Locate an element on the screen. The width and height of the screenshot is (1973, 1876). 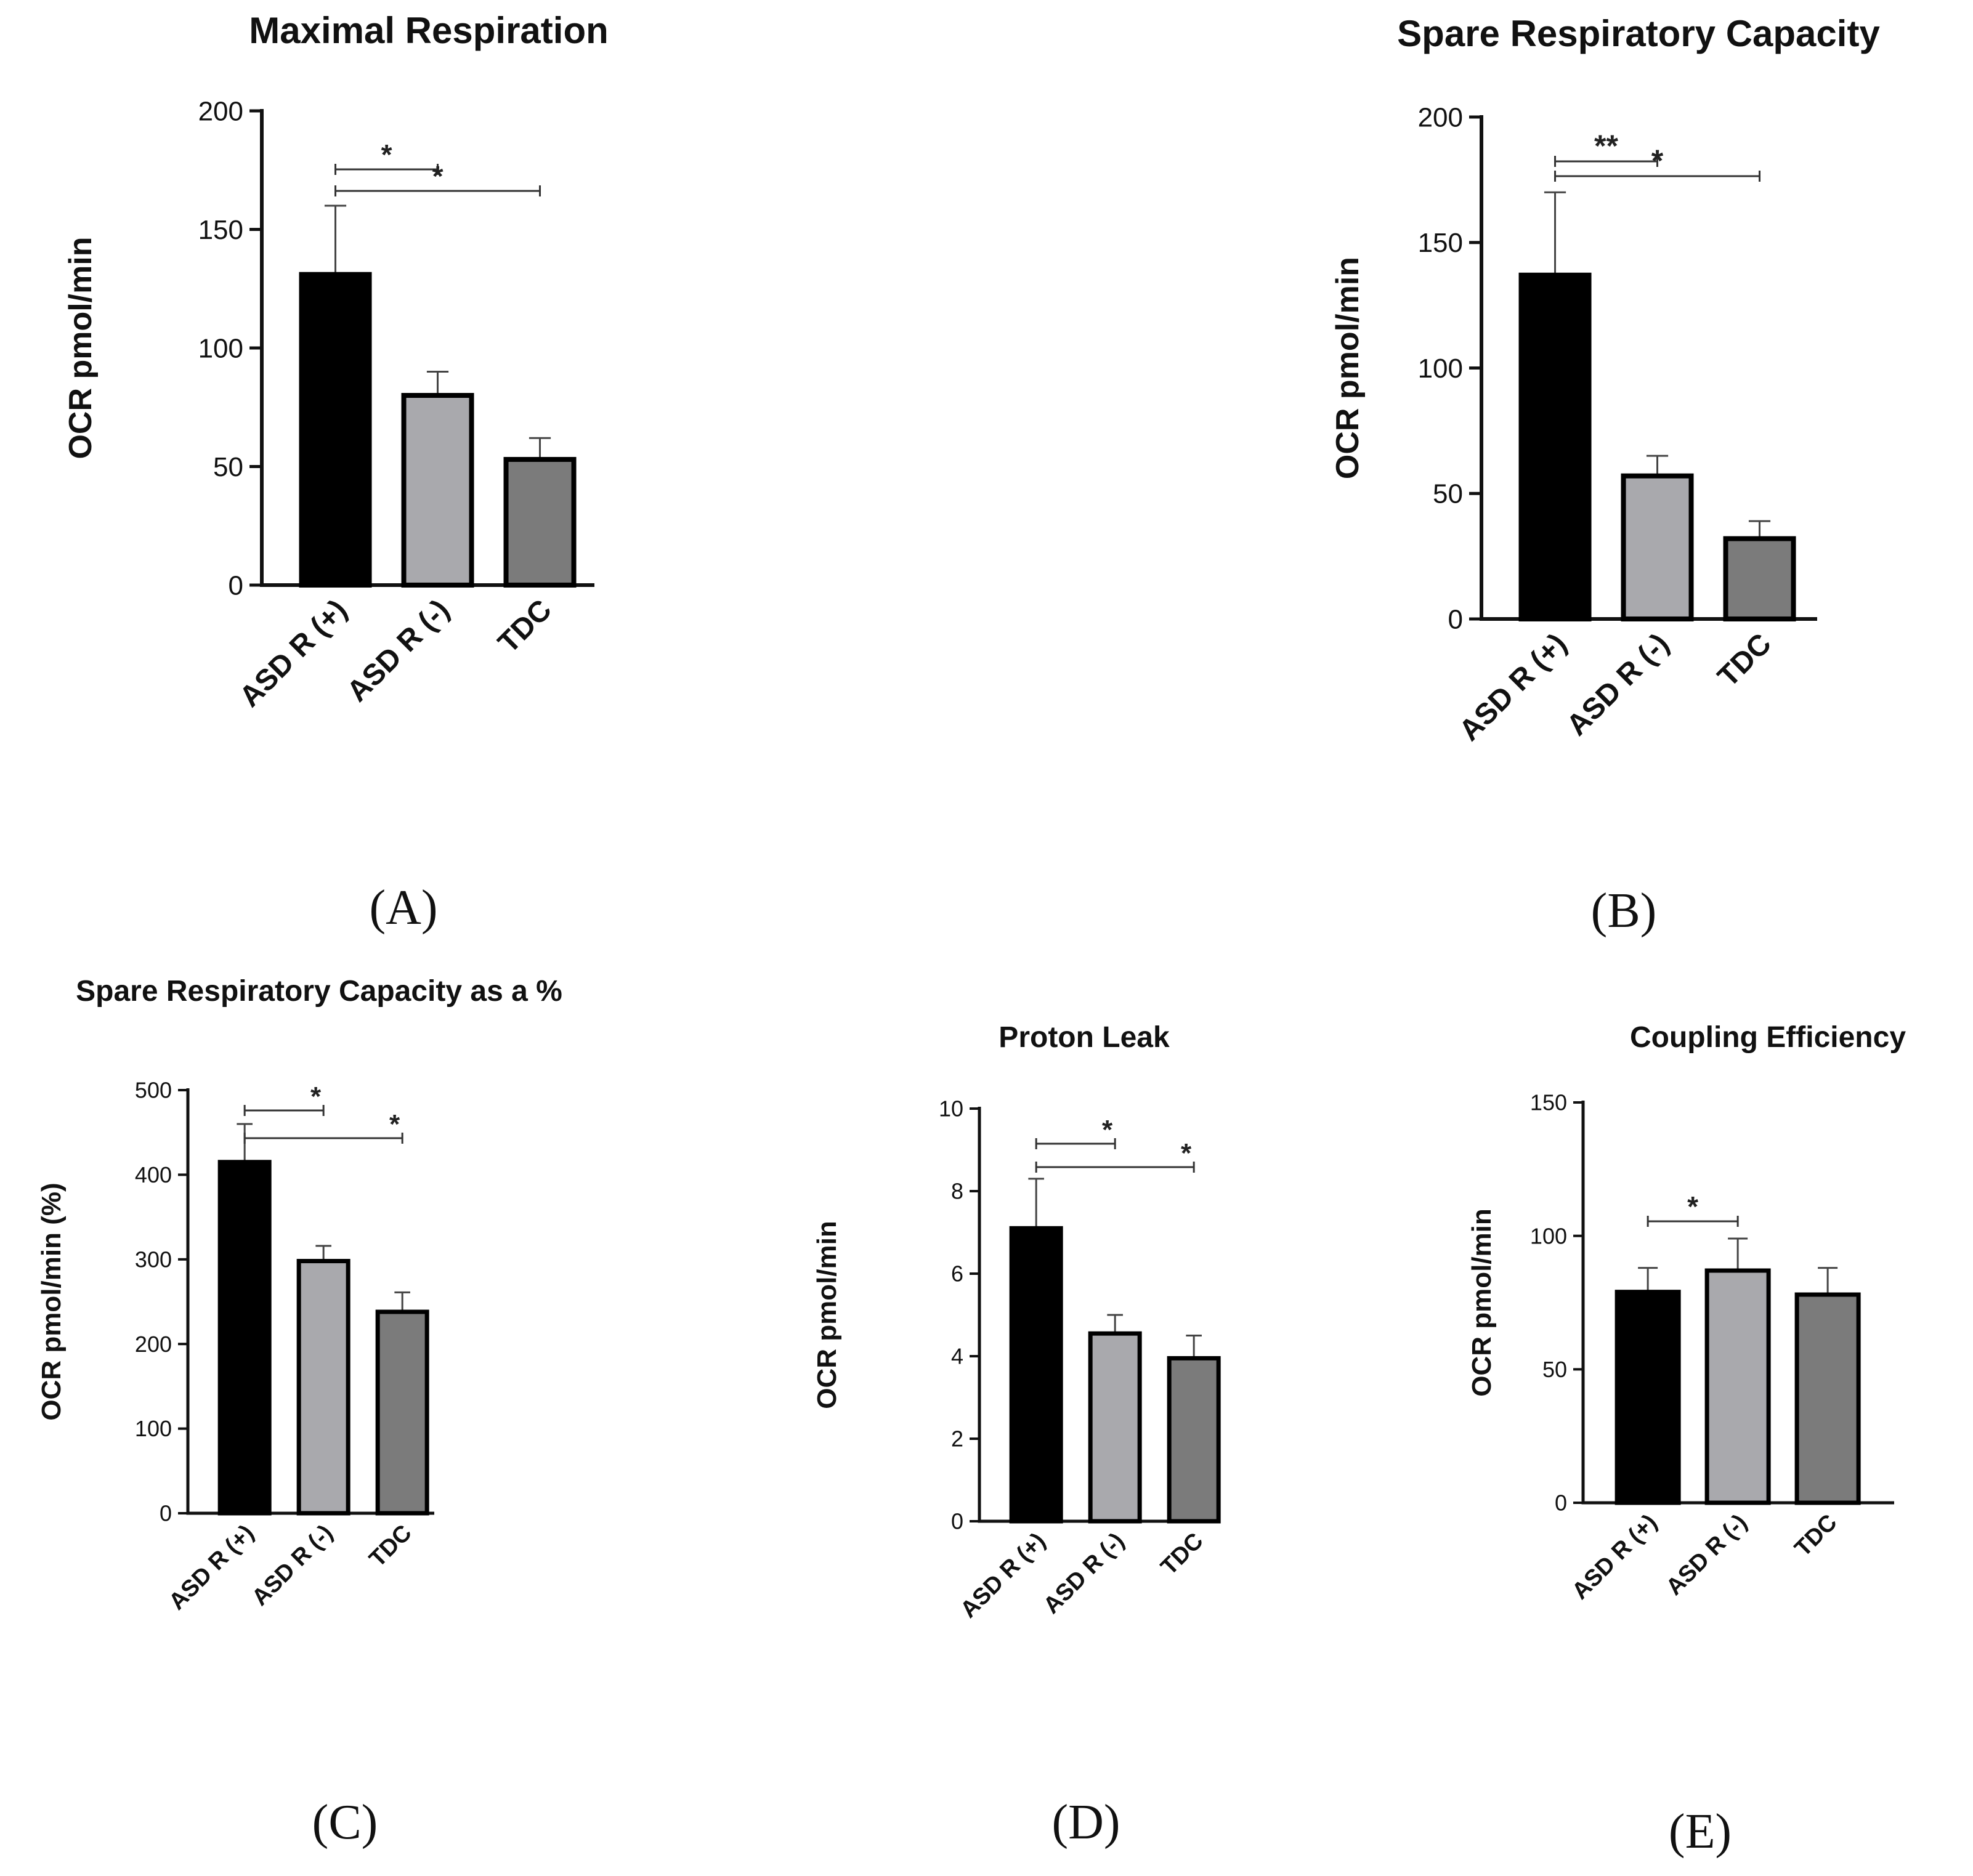
y-tick-label: 400 is located at coordinates (153, 1174).